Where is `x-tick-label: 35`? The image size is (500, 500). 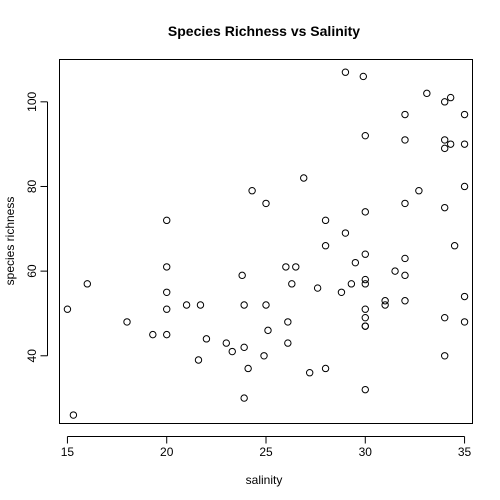 x-tick-label: 35 is located at coordinates (465, 452).